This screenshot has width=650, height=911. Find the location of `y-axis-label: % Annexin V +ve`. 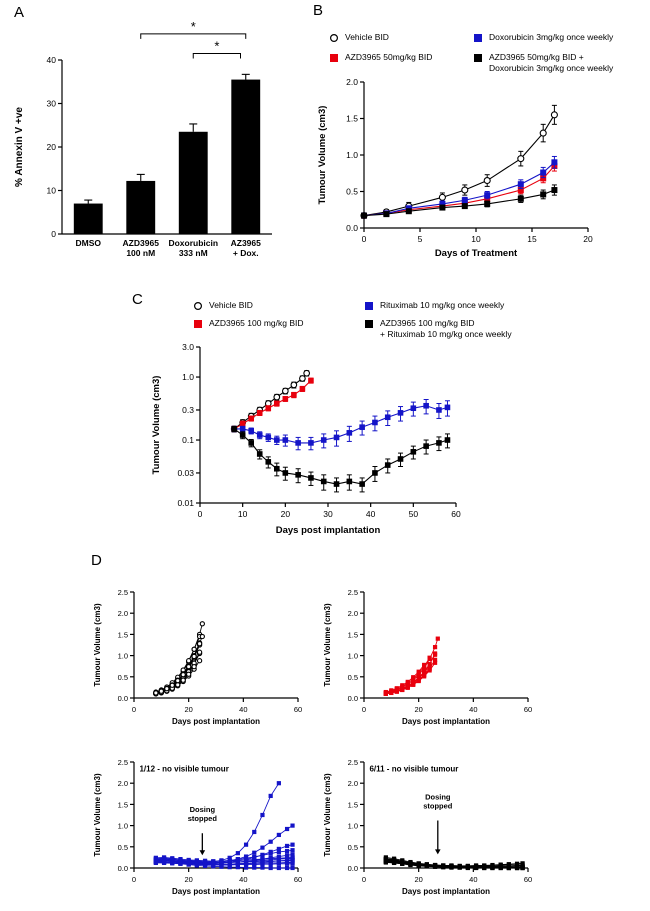

y-axis-label: % Annexin V +ve is located at coordinates (19, 147).